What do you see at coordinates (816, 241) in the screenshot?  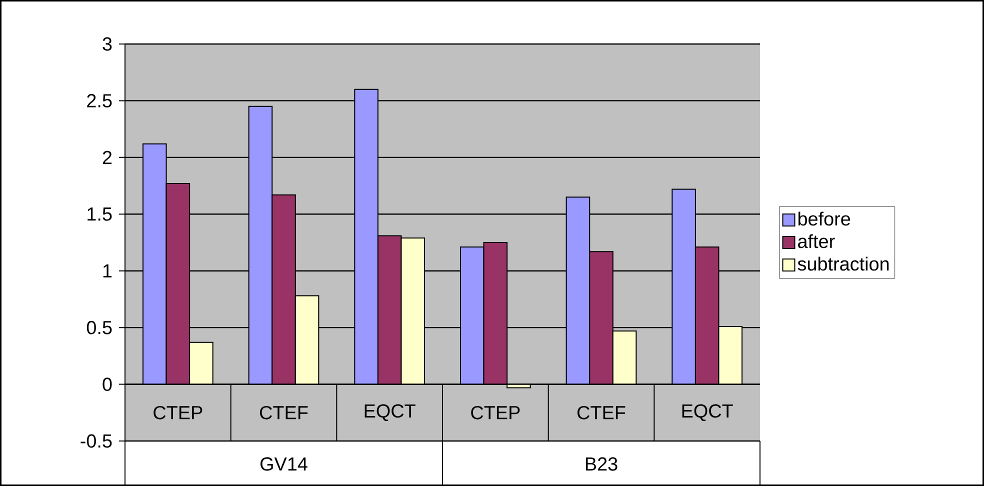 I see `legend-label: after` at bounding box center [816, 241].